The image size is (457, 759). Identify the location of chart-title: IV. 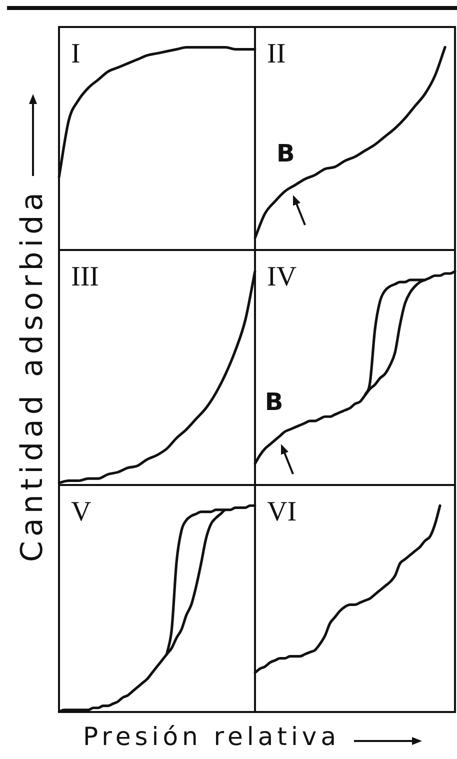
(282, 276).